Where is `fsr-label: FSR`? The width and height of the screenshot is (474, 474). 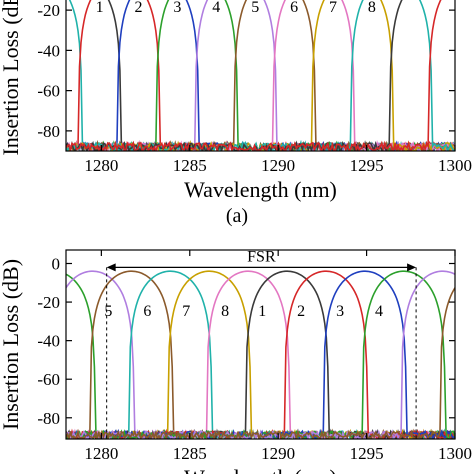
fsr-label: FSR is located at coordinates (261, 256).